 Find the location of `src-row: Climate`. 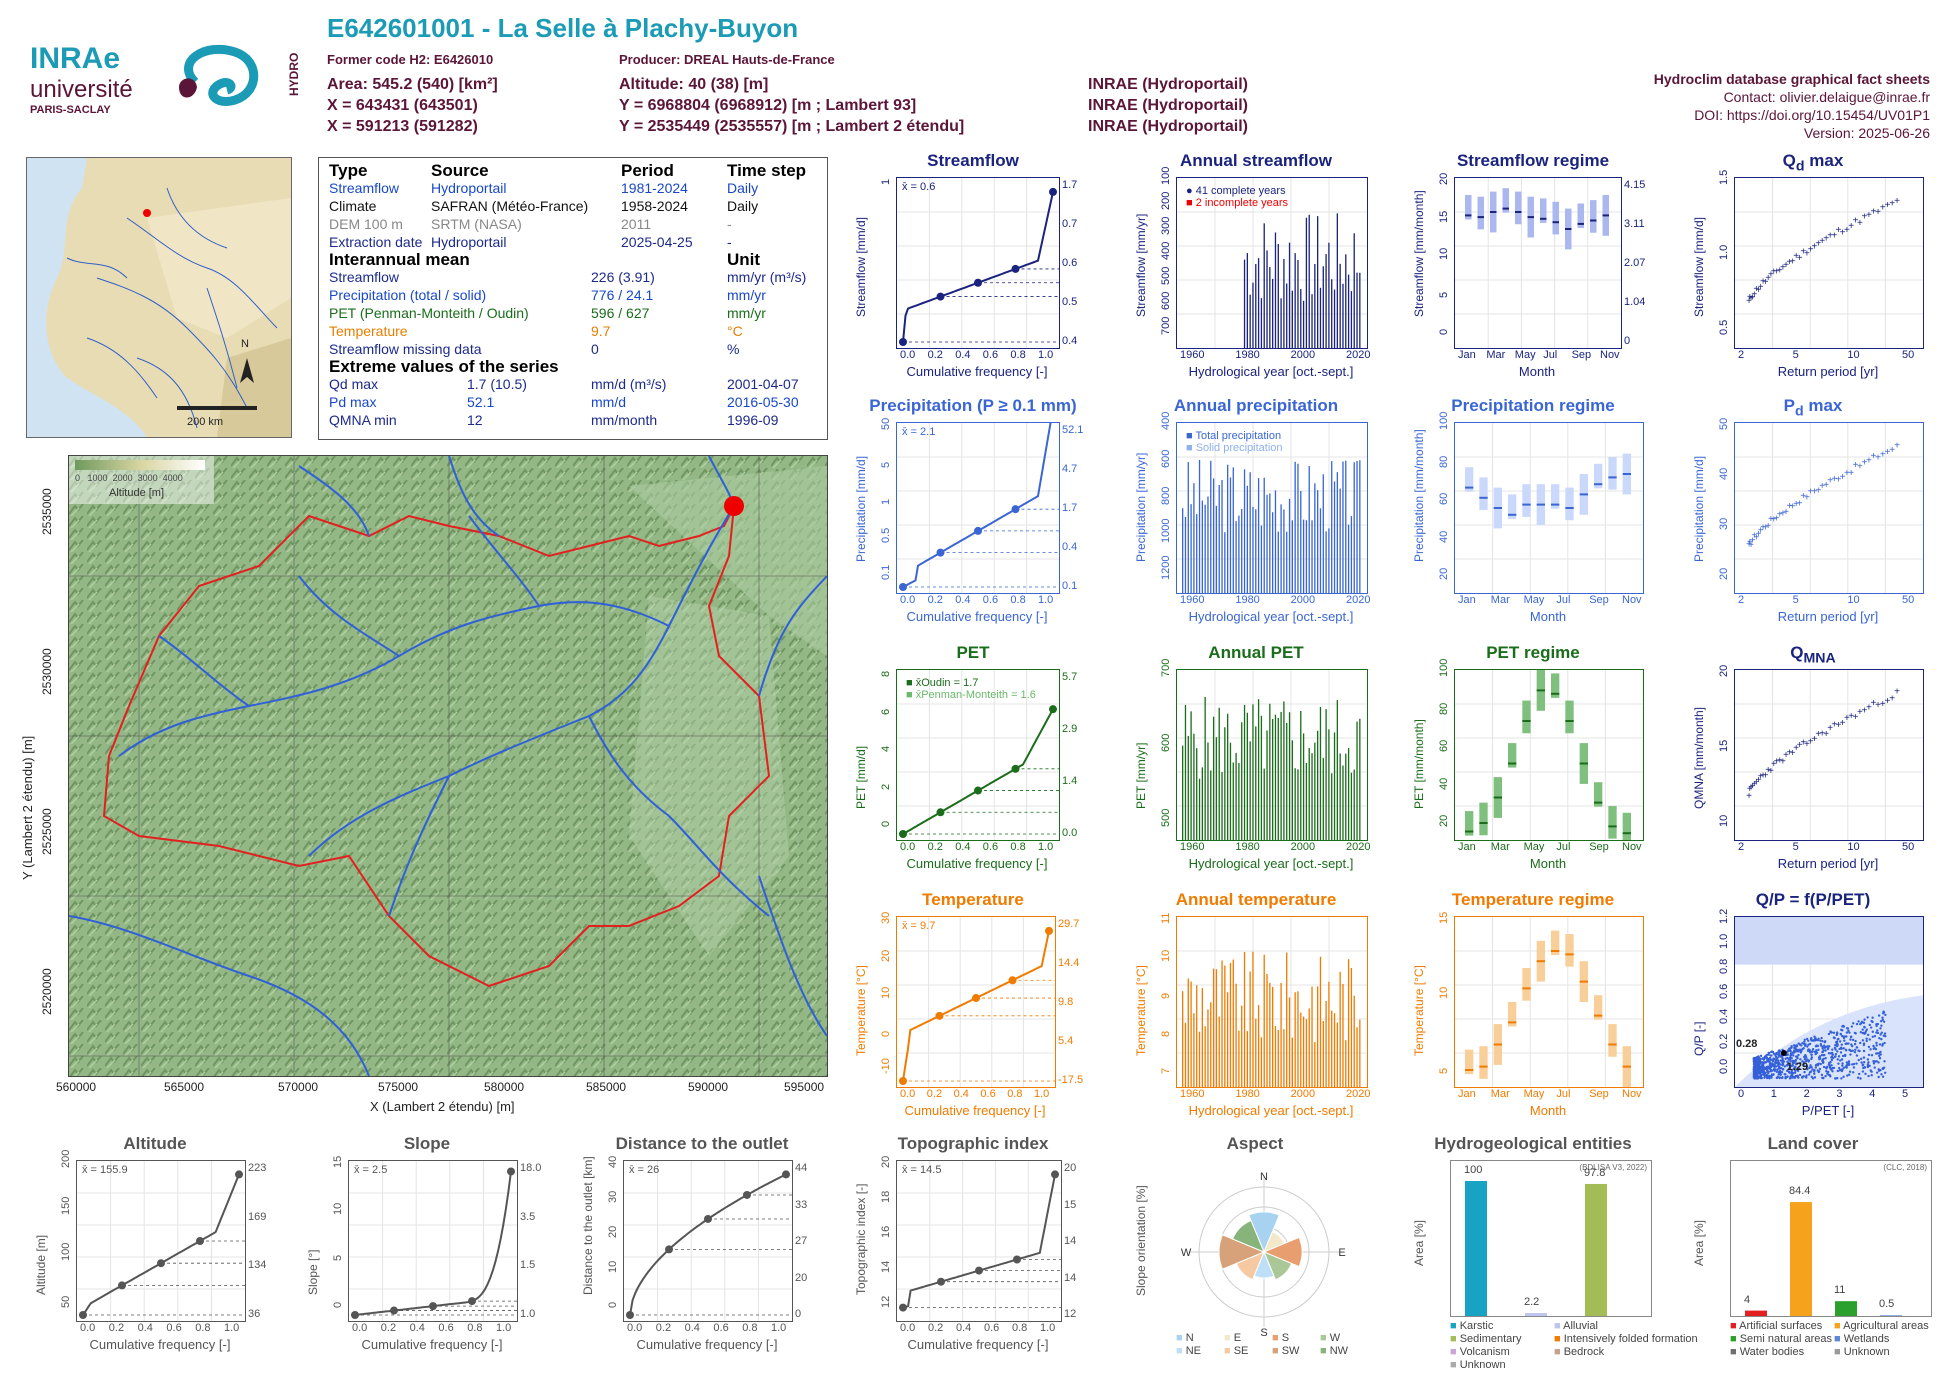

src-row: Climate is located at coordinates (353, 206).